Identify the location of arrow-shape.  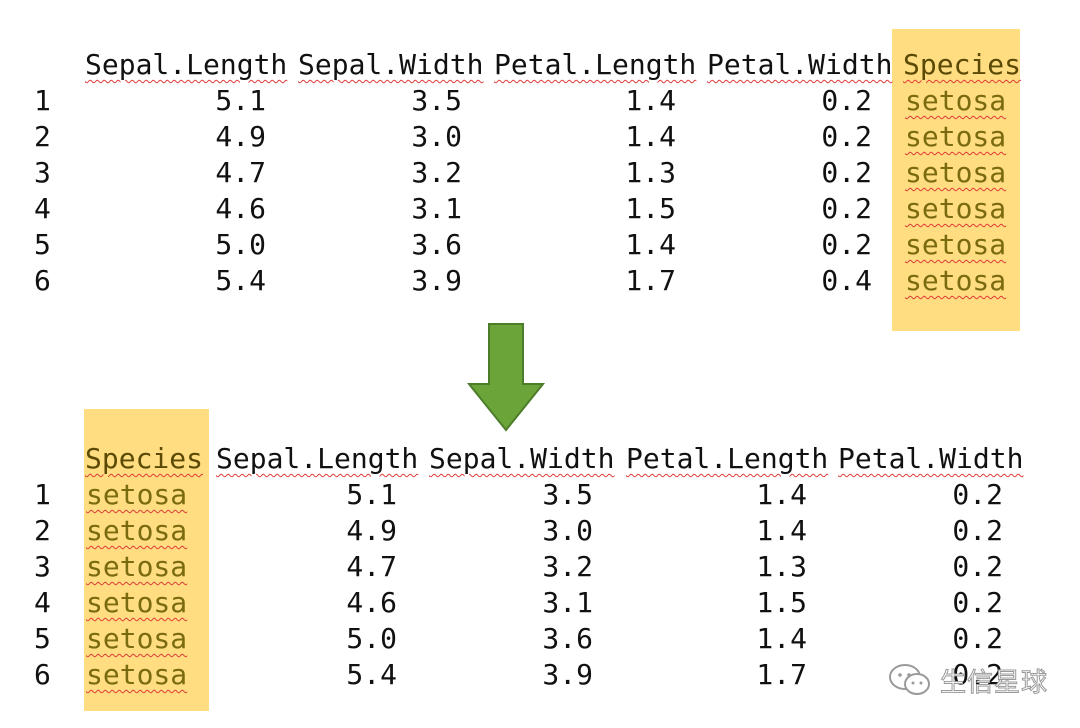
(506, 377).